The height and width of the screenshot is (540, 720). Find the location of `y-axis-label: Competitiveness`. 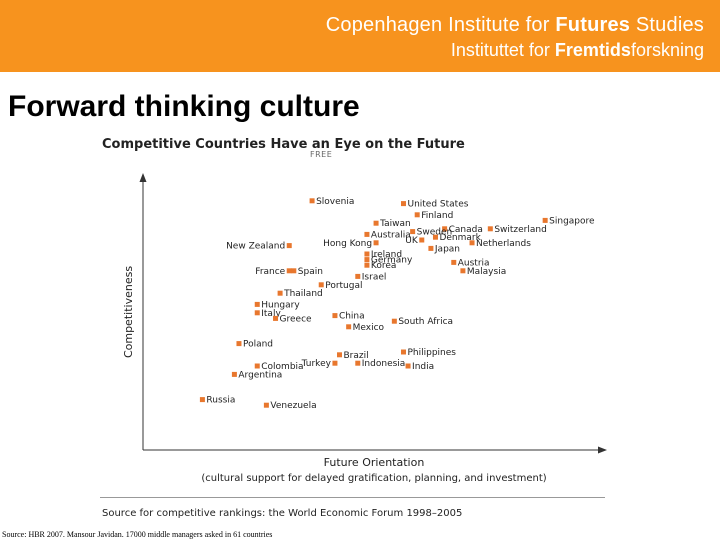

y-axis-label: Competitiveness is located at coordinates (128, 312).